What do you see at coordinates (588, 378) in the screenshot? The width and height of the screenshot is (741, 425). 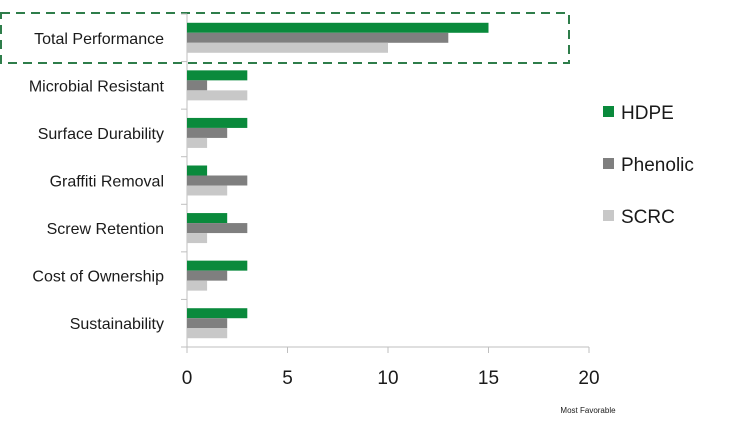 I see `x-tick-label: 20` at bounding box center [588, 378].